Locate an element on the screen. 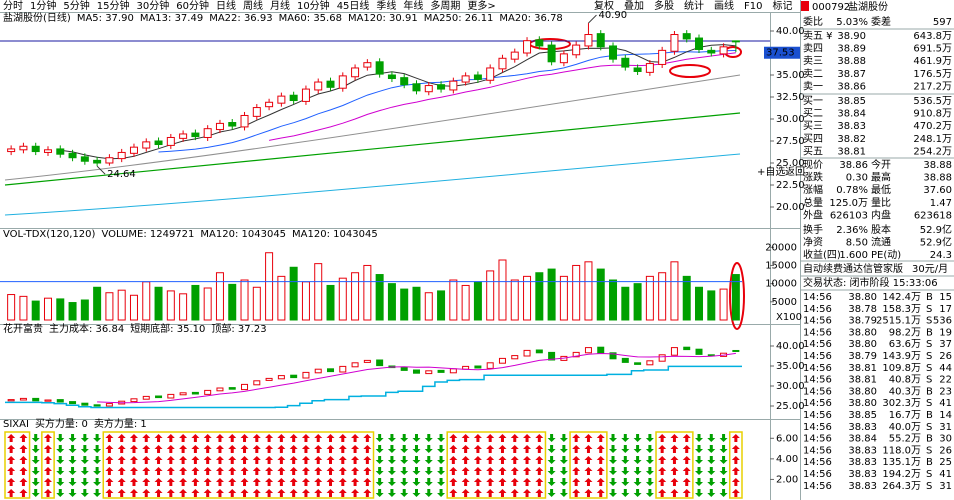 The width and height of the screenshot is (954, 500). toolbar-tab: 45日线 is located at coordinates (353, 6).